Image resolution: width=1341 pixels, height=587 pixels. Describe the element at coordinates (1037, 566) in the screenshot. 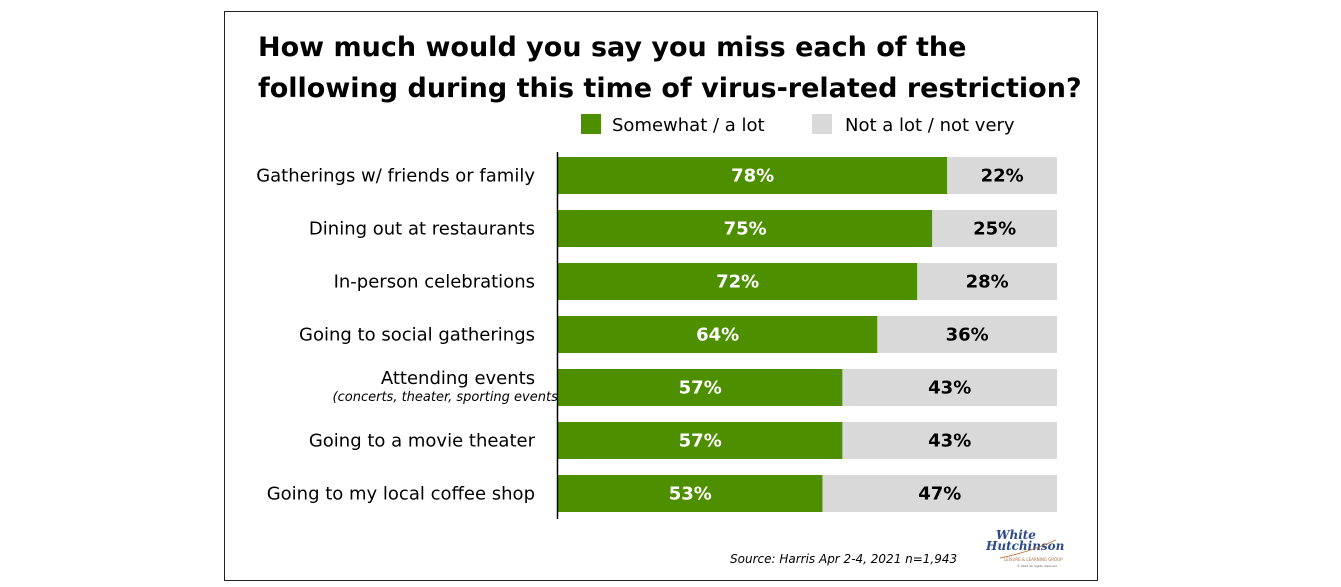

I see `logo-copyright: © 2021 all rights reserved` at that location.